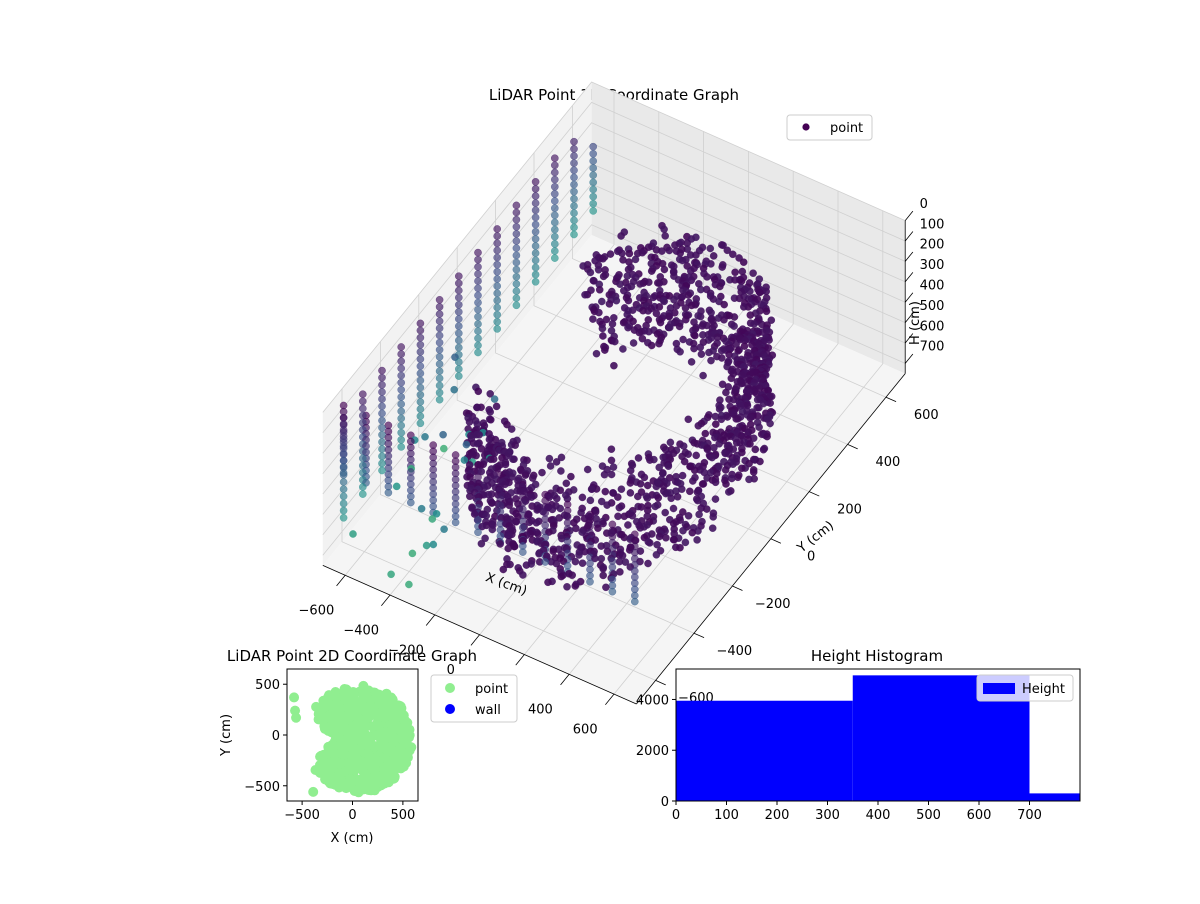 Image resolution: width=1200 pixels, height=904 pixels. What do you see at coordinates (660, 683) in the screenshot?
I see `scatter-3d-ytick` at bounding box center [660, 683].